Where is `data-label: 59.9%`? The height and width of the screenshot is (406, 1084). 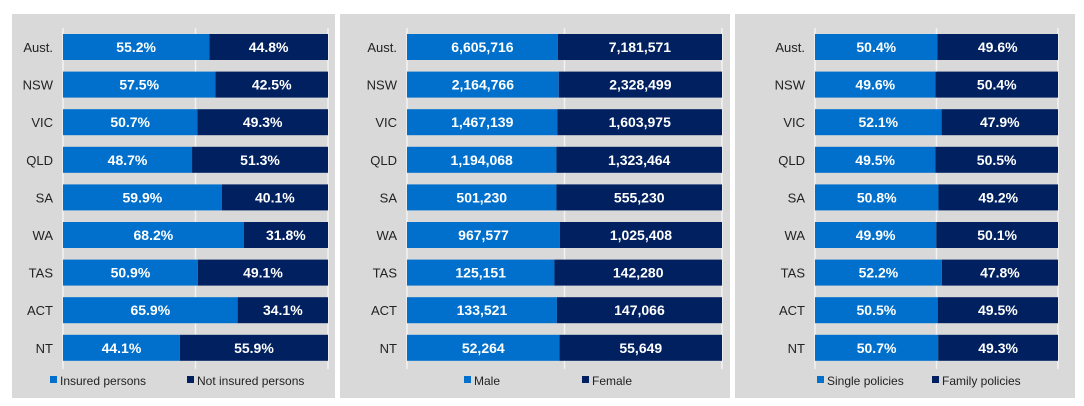
data-label: 59.9% is located at coordinates (143, 197).